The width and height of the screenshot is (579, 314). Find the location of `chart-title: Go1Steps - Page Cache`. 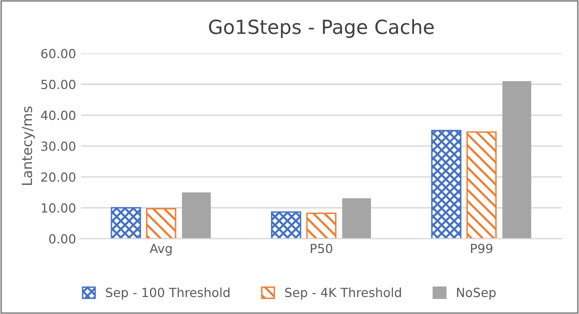

chart-title: Go1Steps - Page Cache is located at coordinates (321, 28).